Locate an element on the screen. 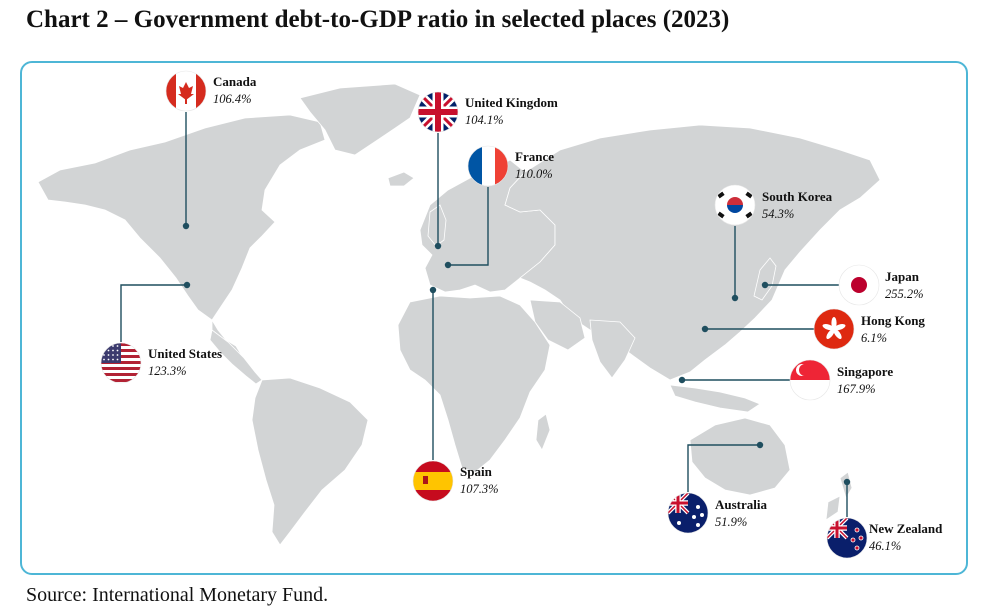 The height and width of the screenshot is (611, 989). location-dot-canada is located at coordinates (186, 226).